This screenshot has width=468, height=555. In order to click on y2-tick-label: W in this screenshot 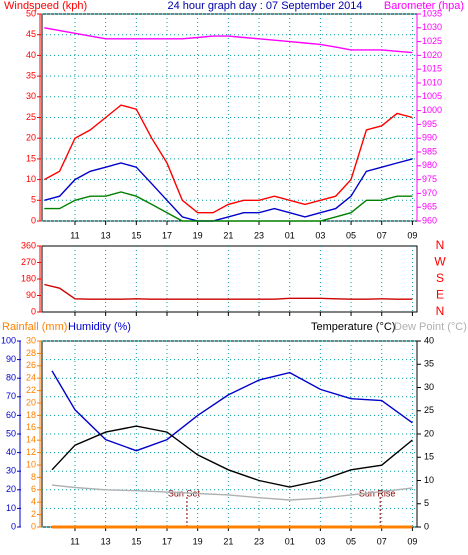, I will do `click(440, 262)`.